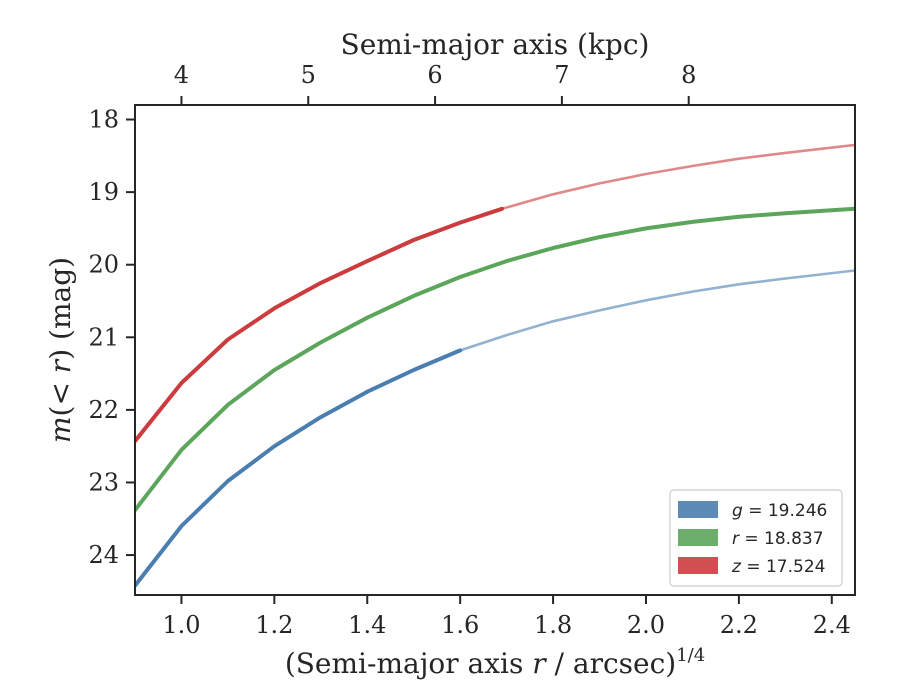 The width and height of the screenshot is (900, 700). I want to click on x-bottom-tick-label: 2.0, so click(646, 625).